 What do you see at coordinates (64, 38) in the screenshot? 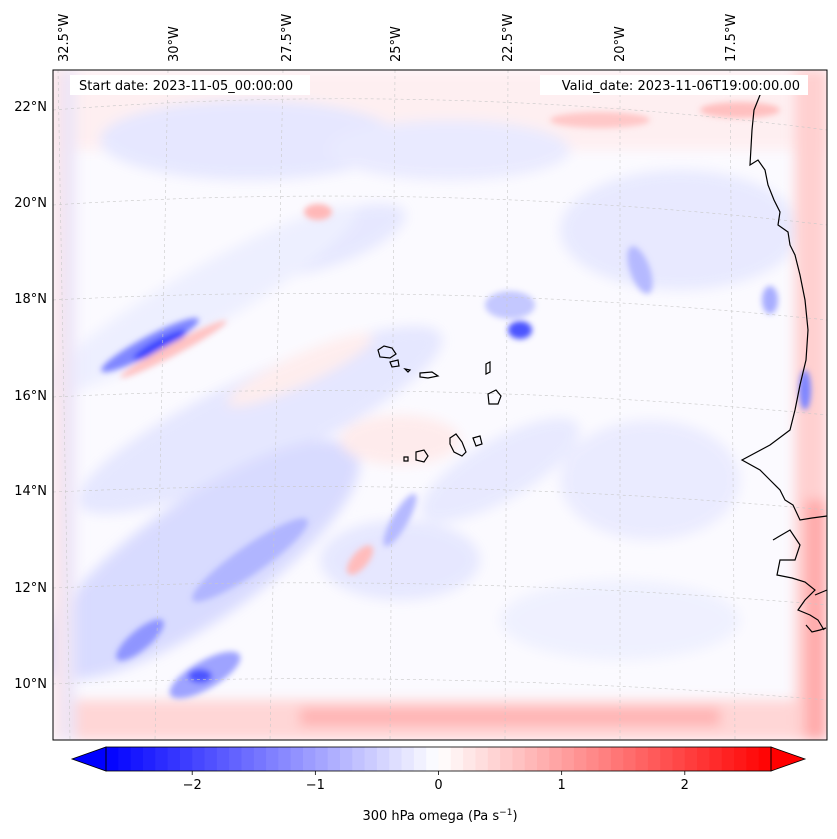
I see `lon-label: 32.5°W` at bounding box center [64, 38].